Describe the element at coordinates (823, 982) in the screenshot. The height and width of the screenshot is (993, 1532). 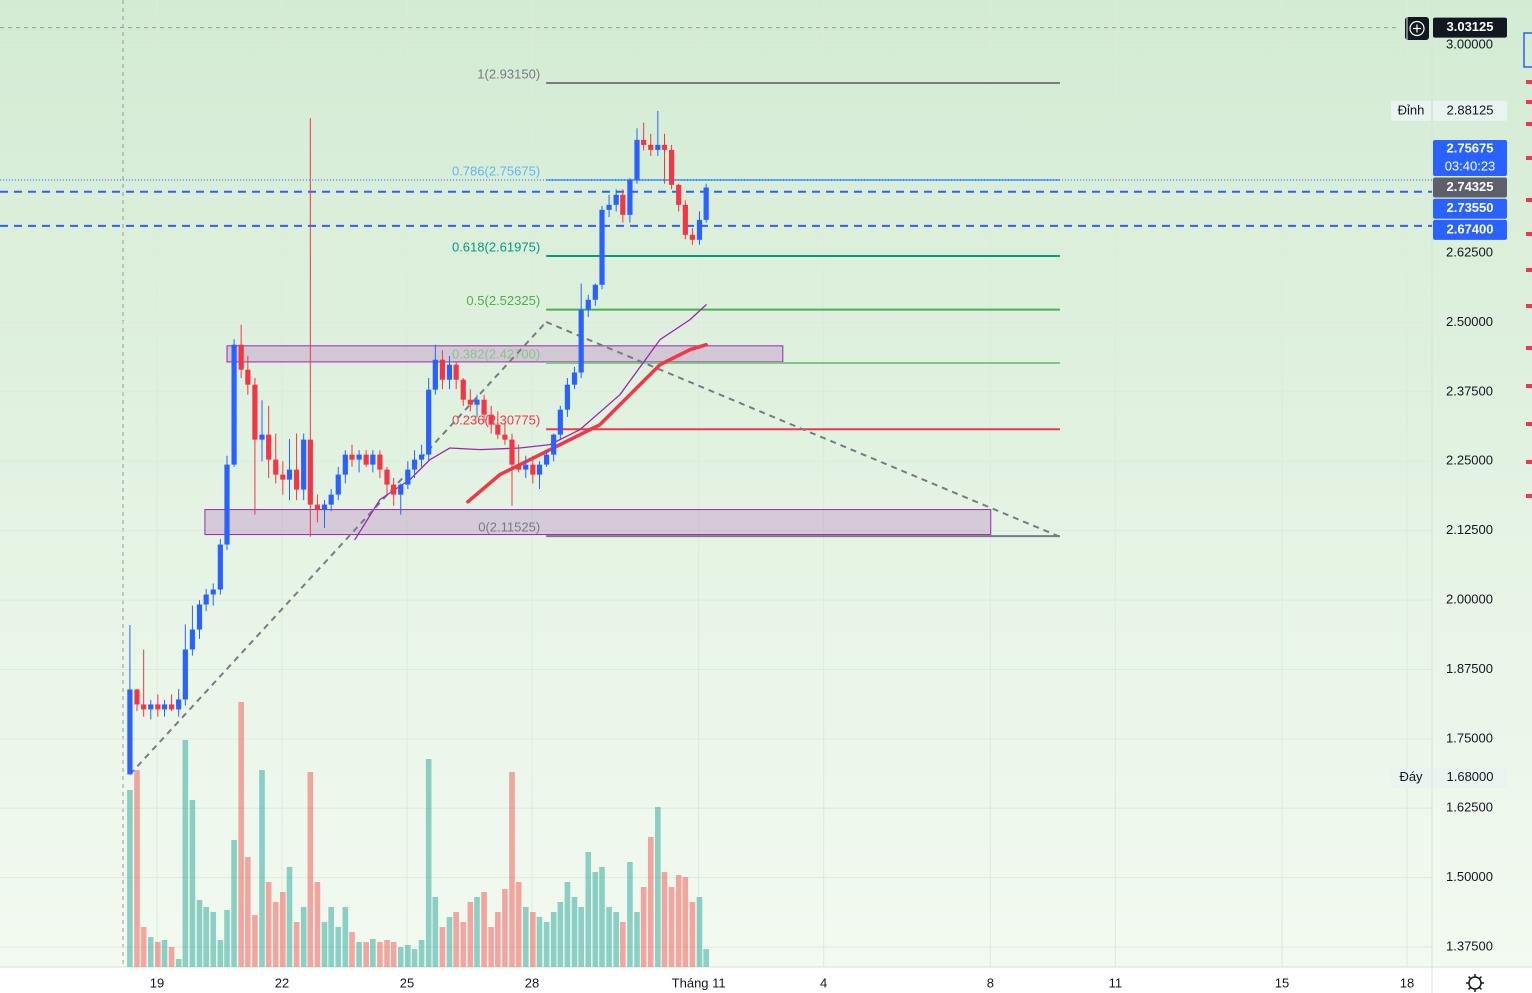
I see `x-tick-label: 4` at that location.